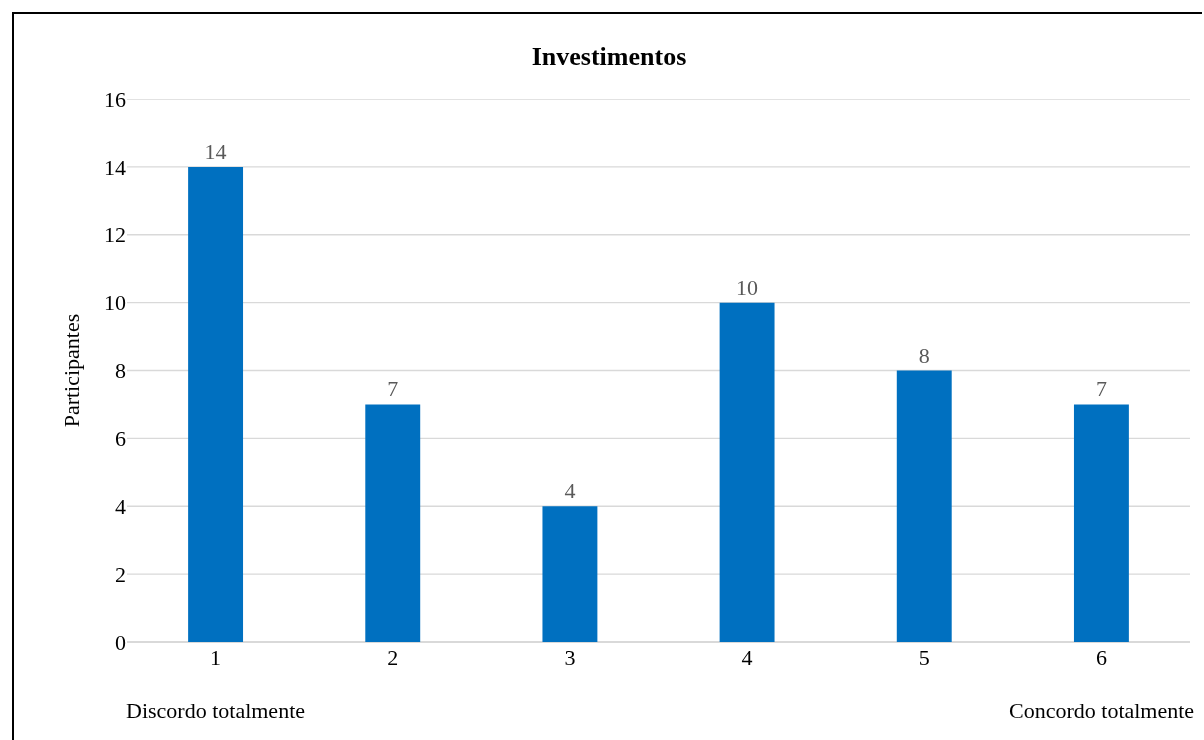  Describe the element at coordinates (115, 167) in the screenshot. I see `y-tick-label: 14` at that location.